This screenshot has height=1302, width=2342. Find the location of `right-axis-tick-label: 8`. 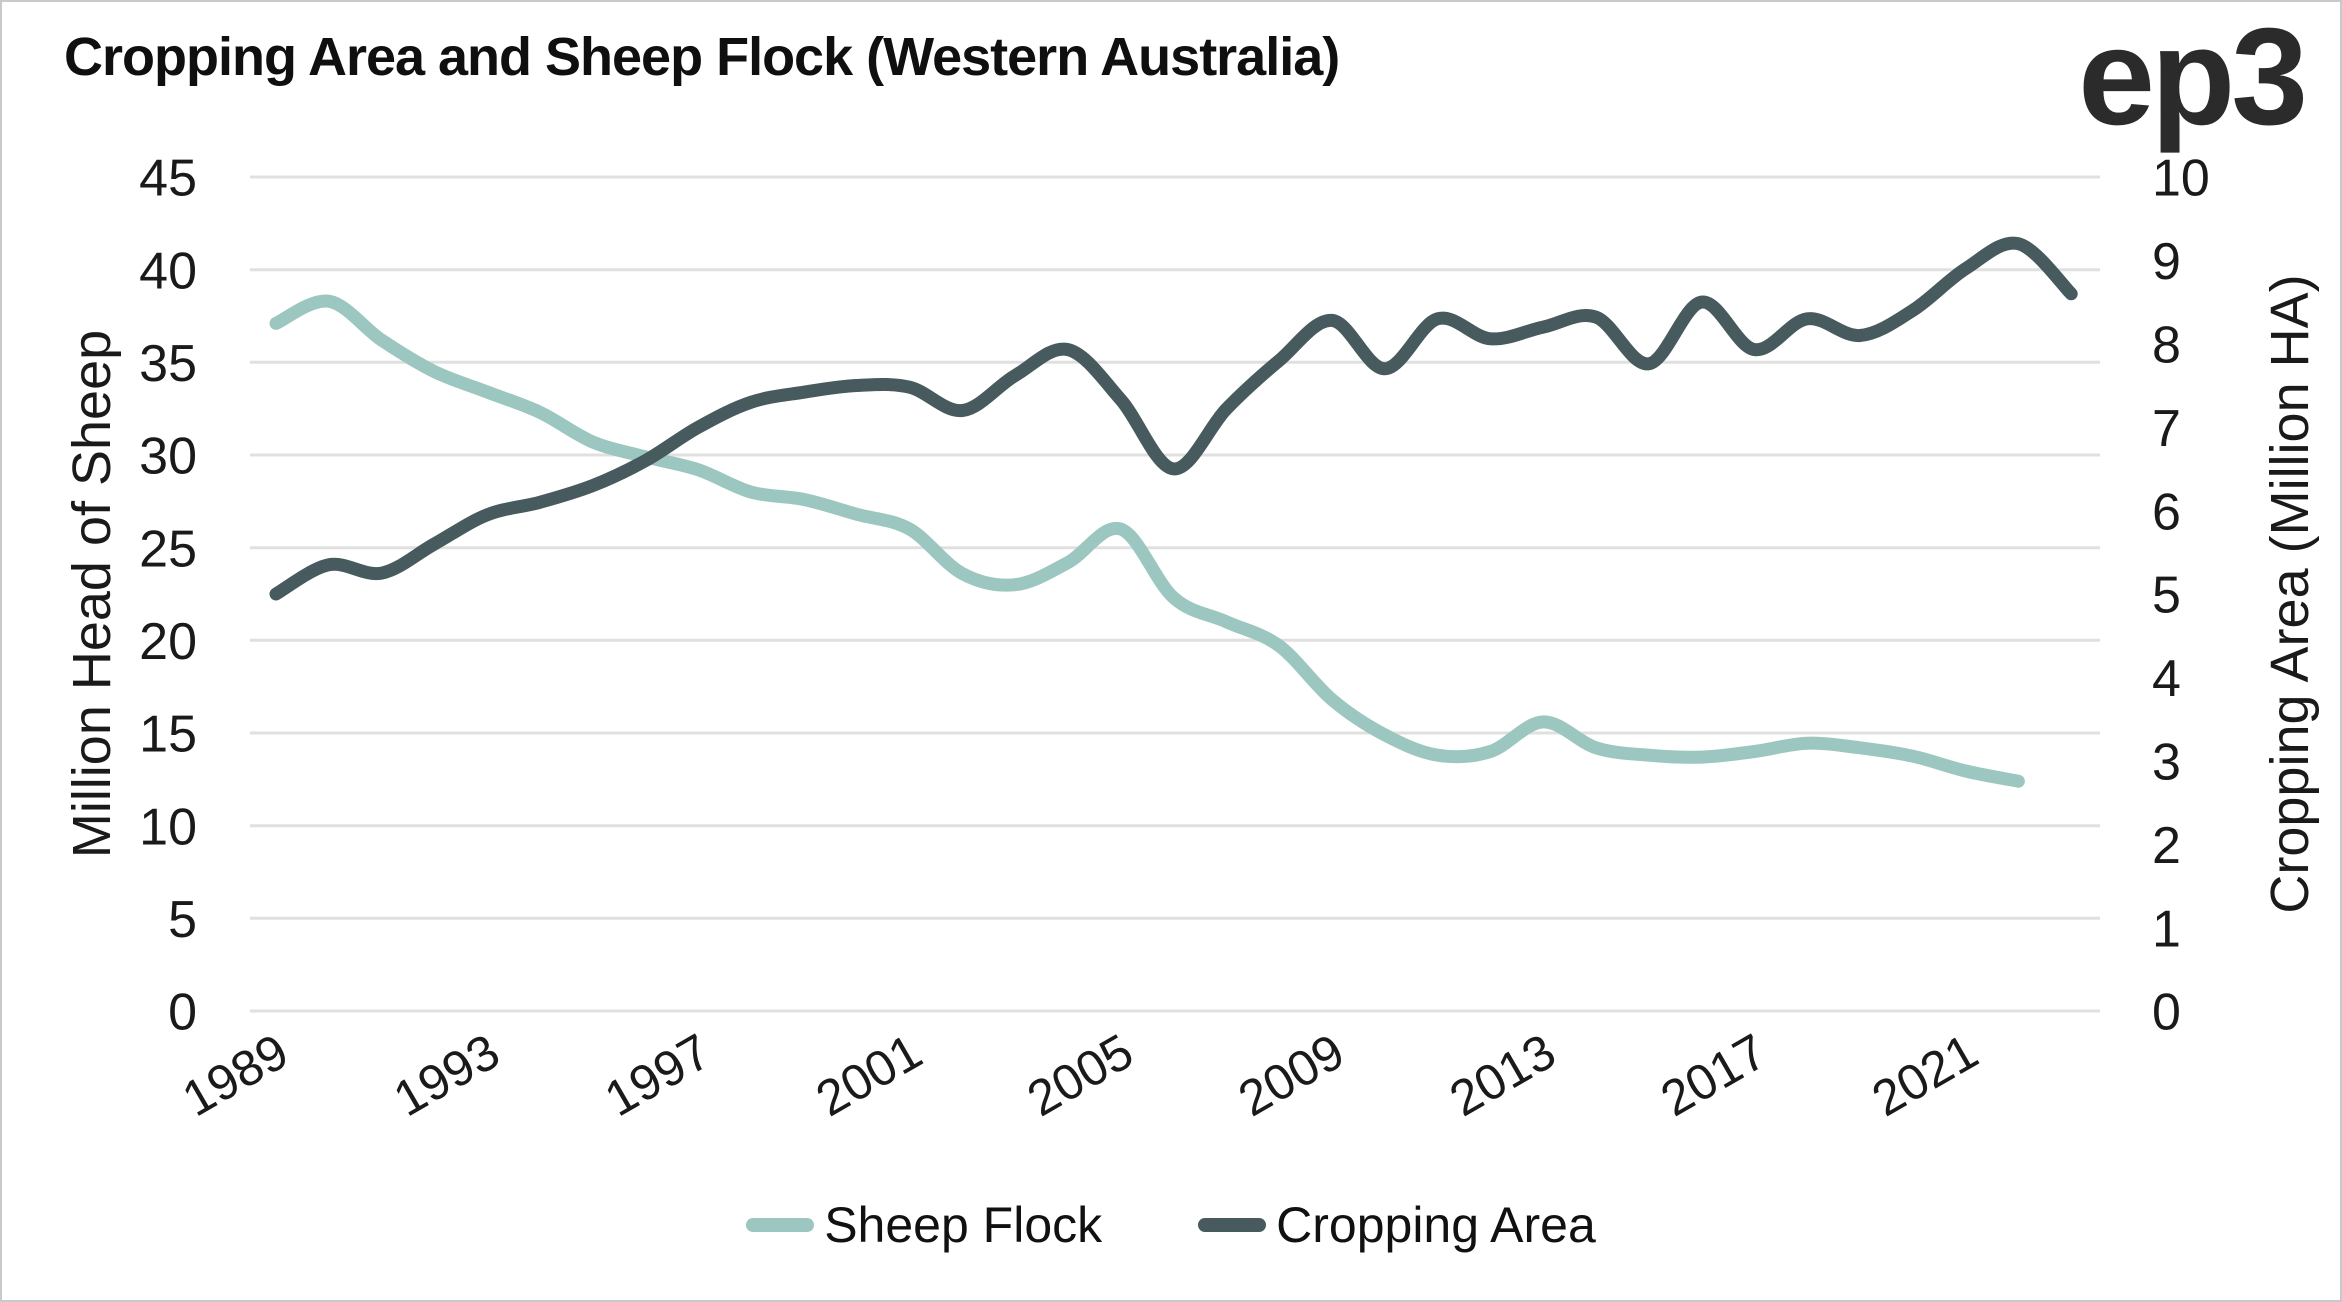

right-axis-tick-label: 8 is located at coordinates (2166, 346).